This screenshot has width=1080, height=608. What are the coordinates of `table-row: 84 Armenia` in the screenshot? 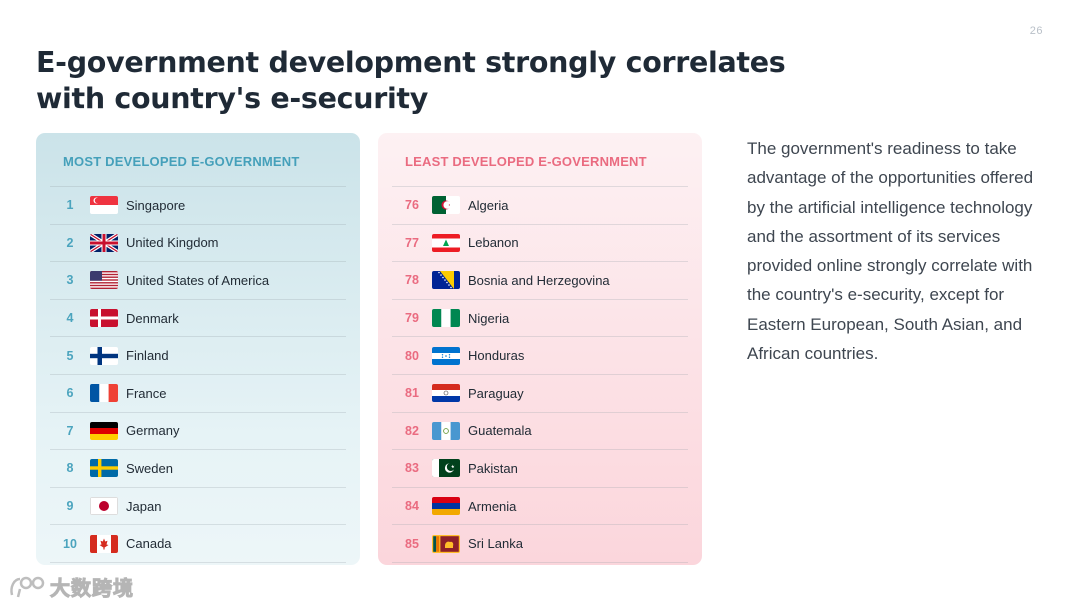 It's located at (540, 507).